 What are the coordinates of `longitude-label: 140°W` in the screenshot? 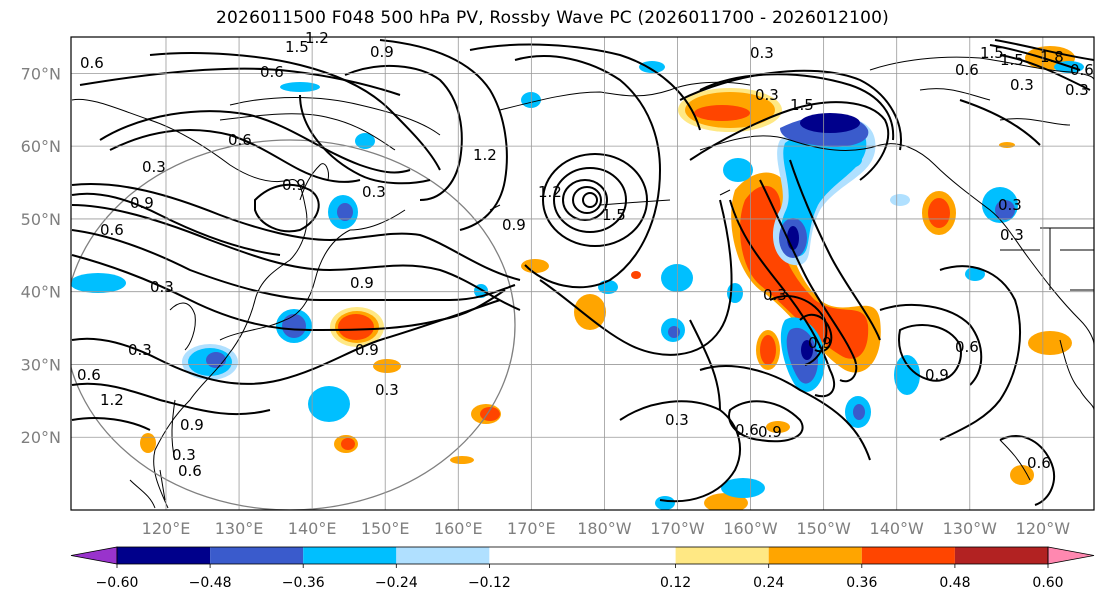 It's located at (897, 528).